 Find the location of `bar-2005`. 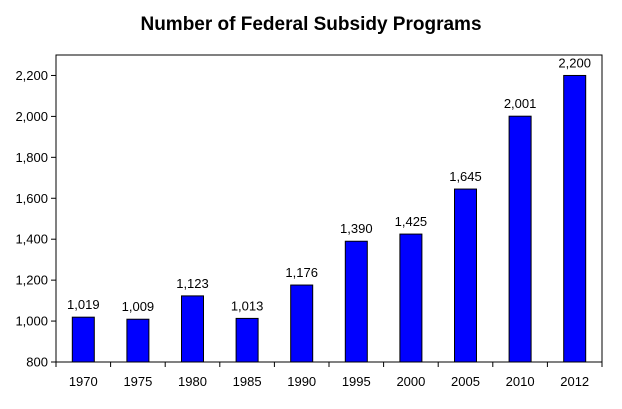

bar-2005 is located at coordinates (465, 275).